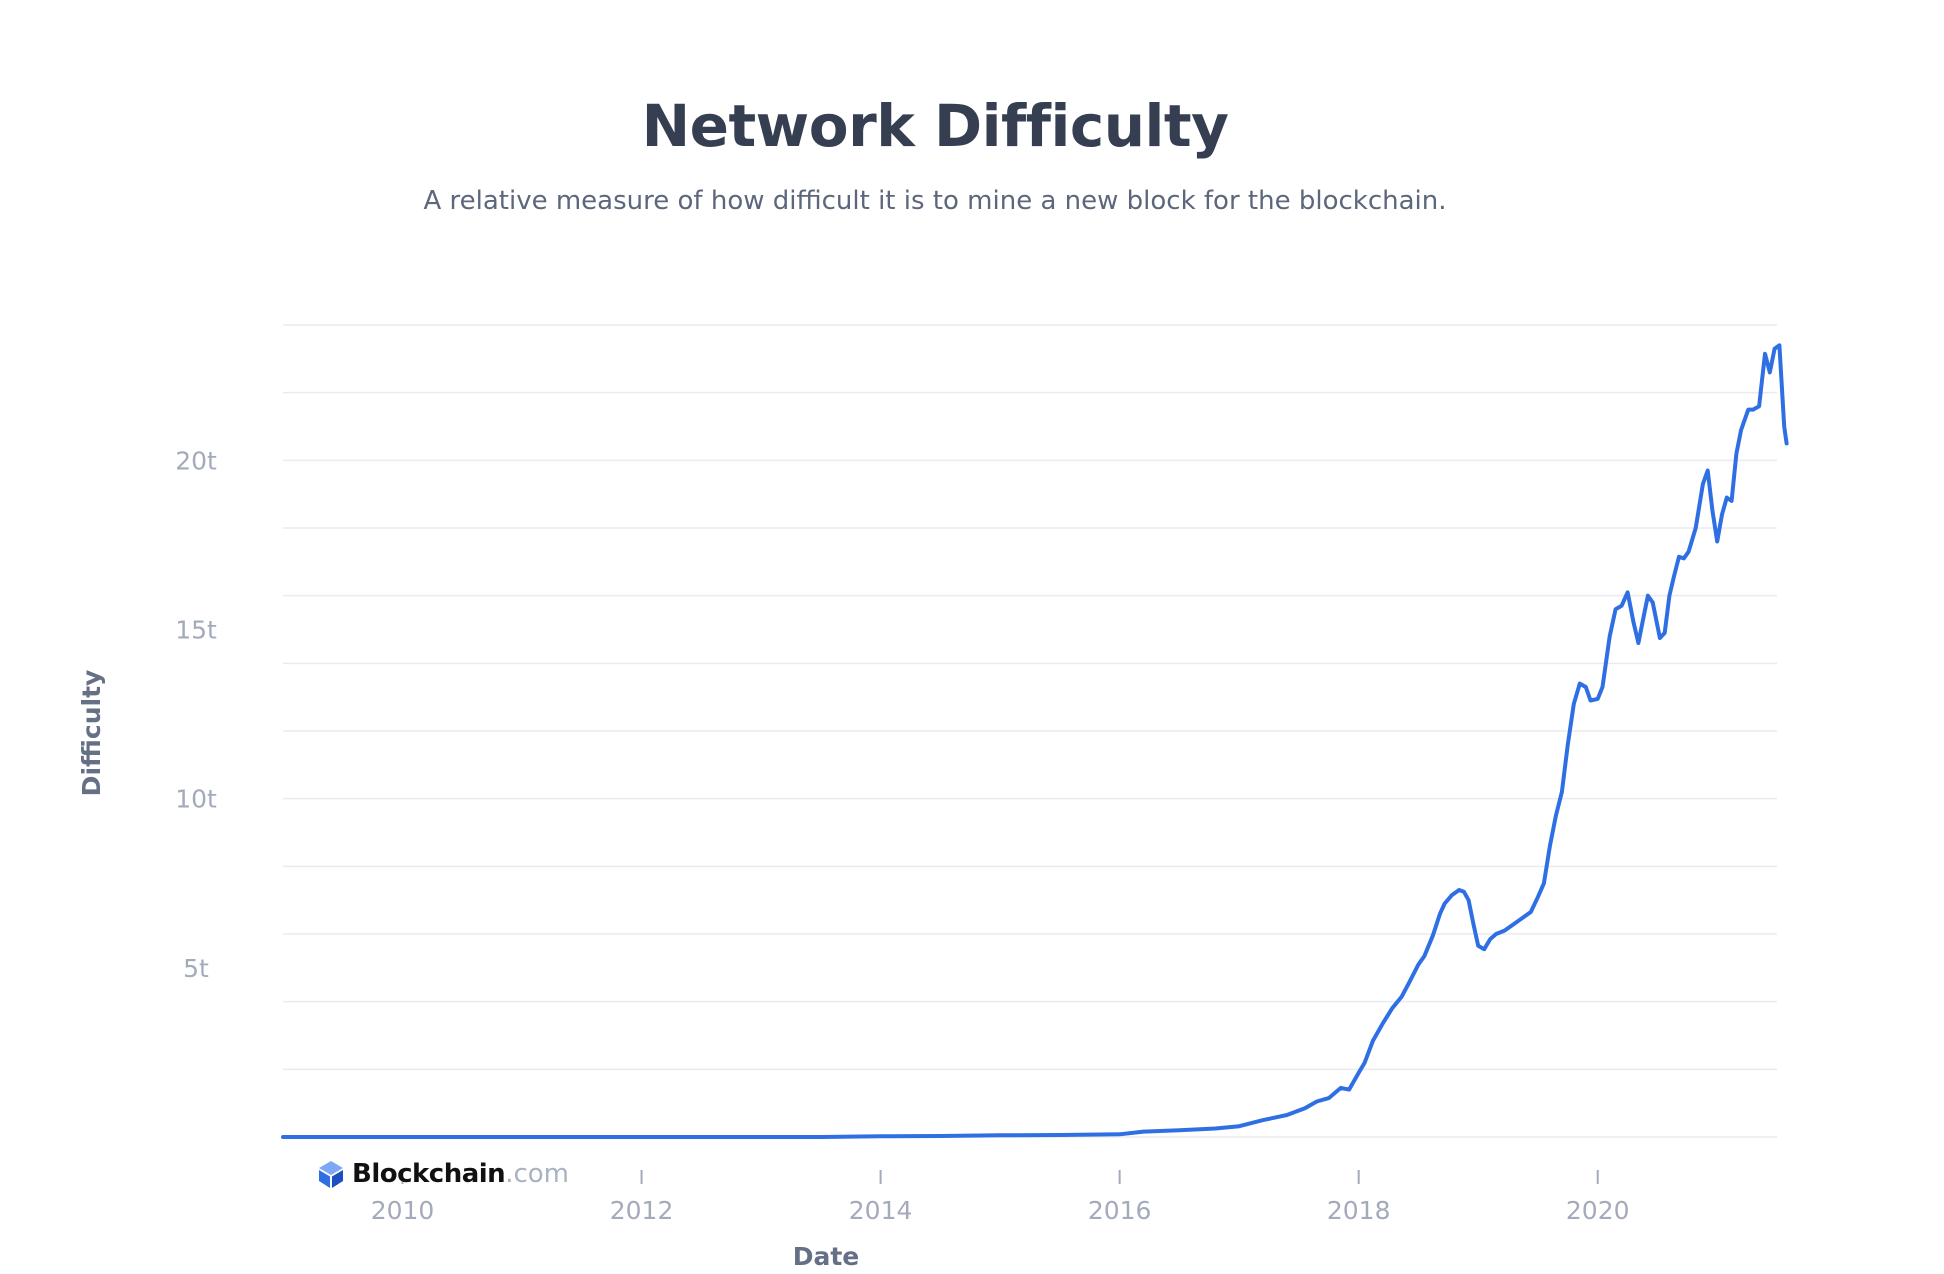 The width and height of the screenshot is (1944, 1274). Describe the element at coordinates (935, 126) in the screenshot. I see `chart-title: Network Difficulty` at that location.